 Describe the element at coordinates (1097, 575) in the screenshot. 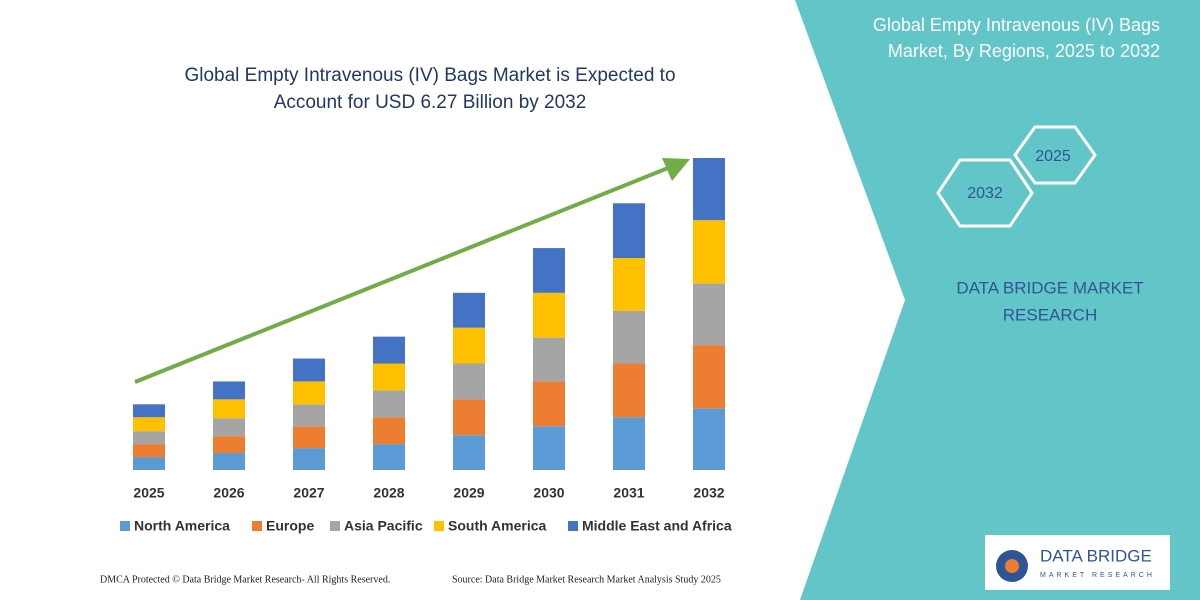

I see `logo-tagline: MARKET RESEARCH` at that location.